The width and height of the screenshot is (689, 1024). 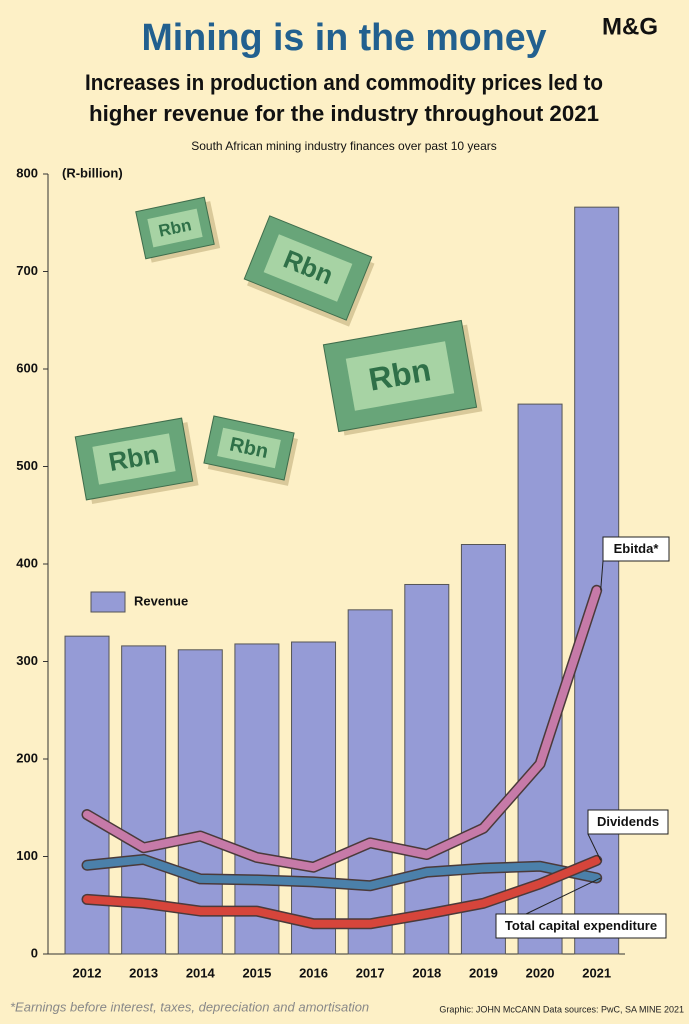 I want to click on x-tick-label: 2020, so click(x=540, y=972).